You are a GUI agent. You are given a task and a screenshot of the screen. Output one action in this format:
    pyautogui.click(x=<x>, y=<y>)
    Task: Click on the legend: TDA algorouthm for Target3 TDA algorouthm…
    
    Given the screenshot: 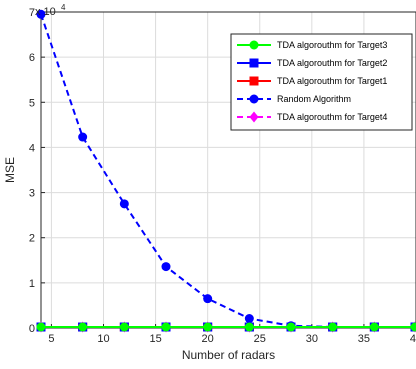 What is the action you would take?
    pyautogui.click(x=321, y=82)
    